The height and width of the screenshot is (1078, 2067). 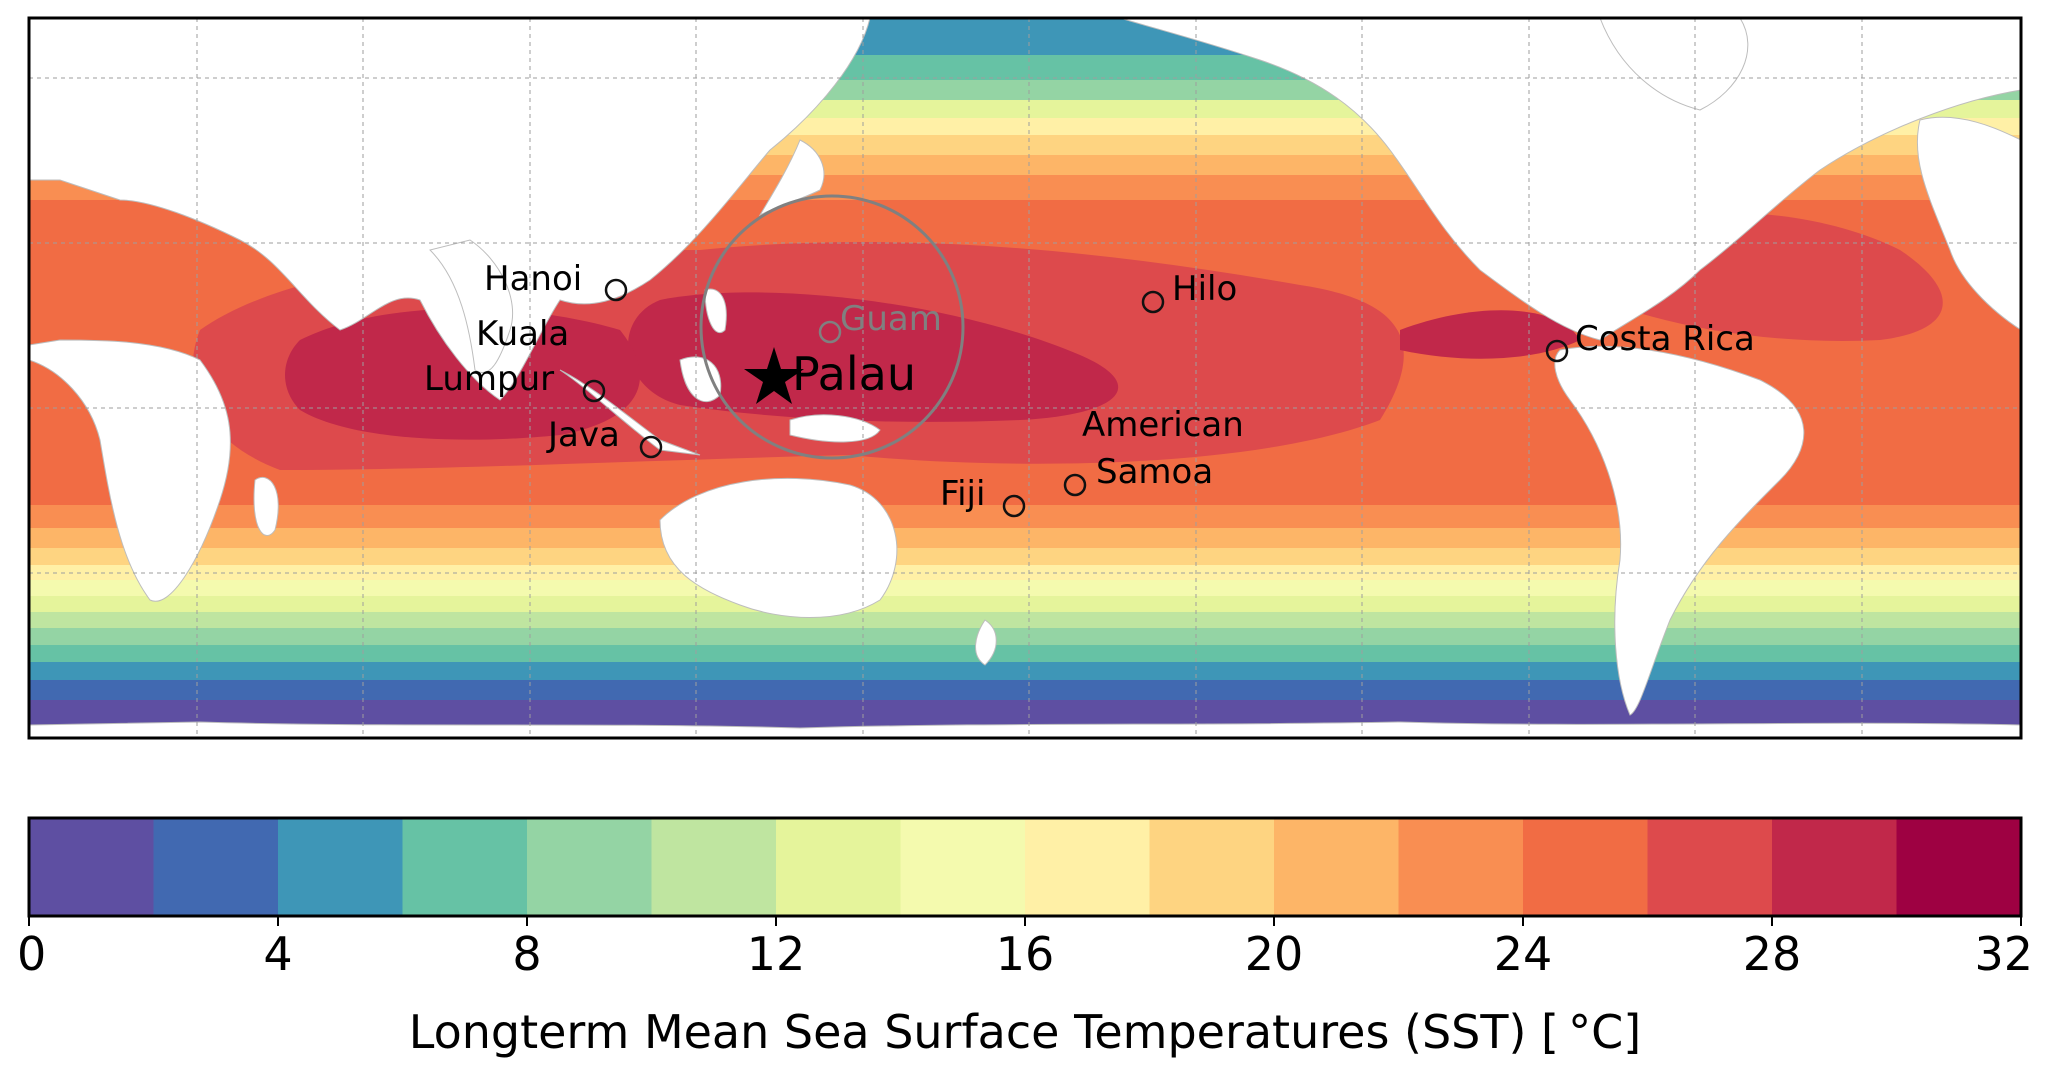 I want to click on sst-band-10-12-south, so click(x=1025, y=620).